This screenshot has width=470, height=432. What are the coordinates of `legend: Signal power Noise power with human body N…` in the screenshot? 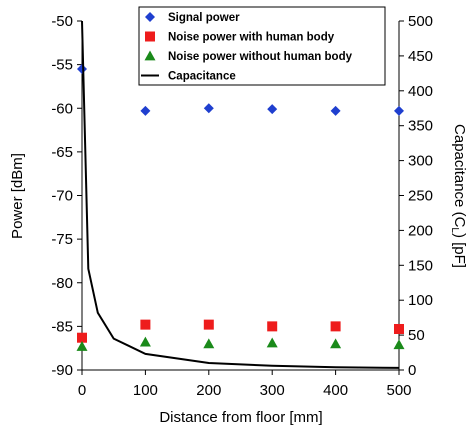 It's located at (262, 46).